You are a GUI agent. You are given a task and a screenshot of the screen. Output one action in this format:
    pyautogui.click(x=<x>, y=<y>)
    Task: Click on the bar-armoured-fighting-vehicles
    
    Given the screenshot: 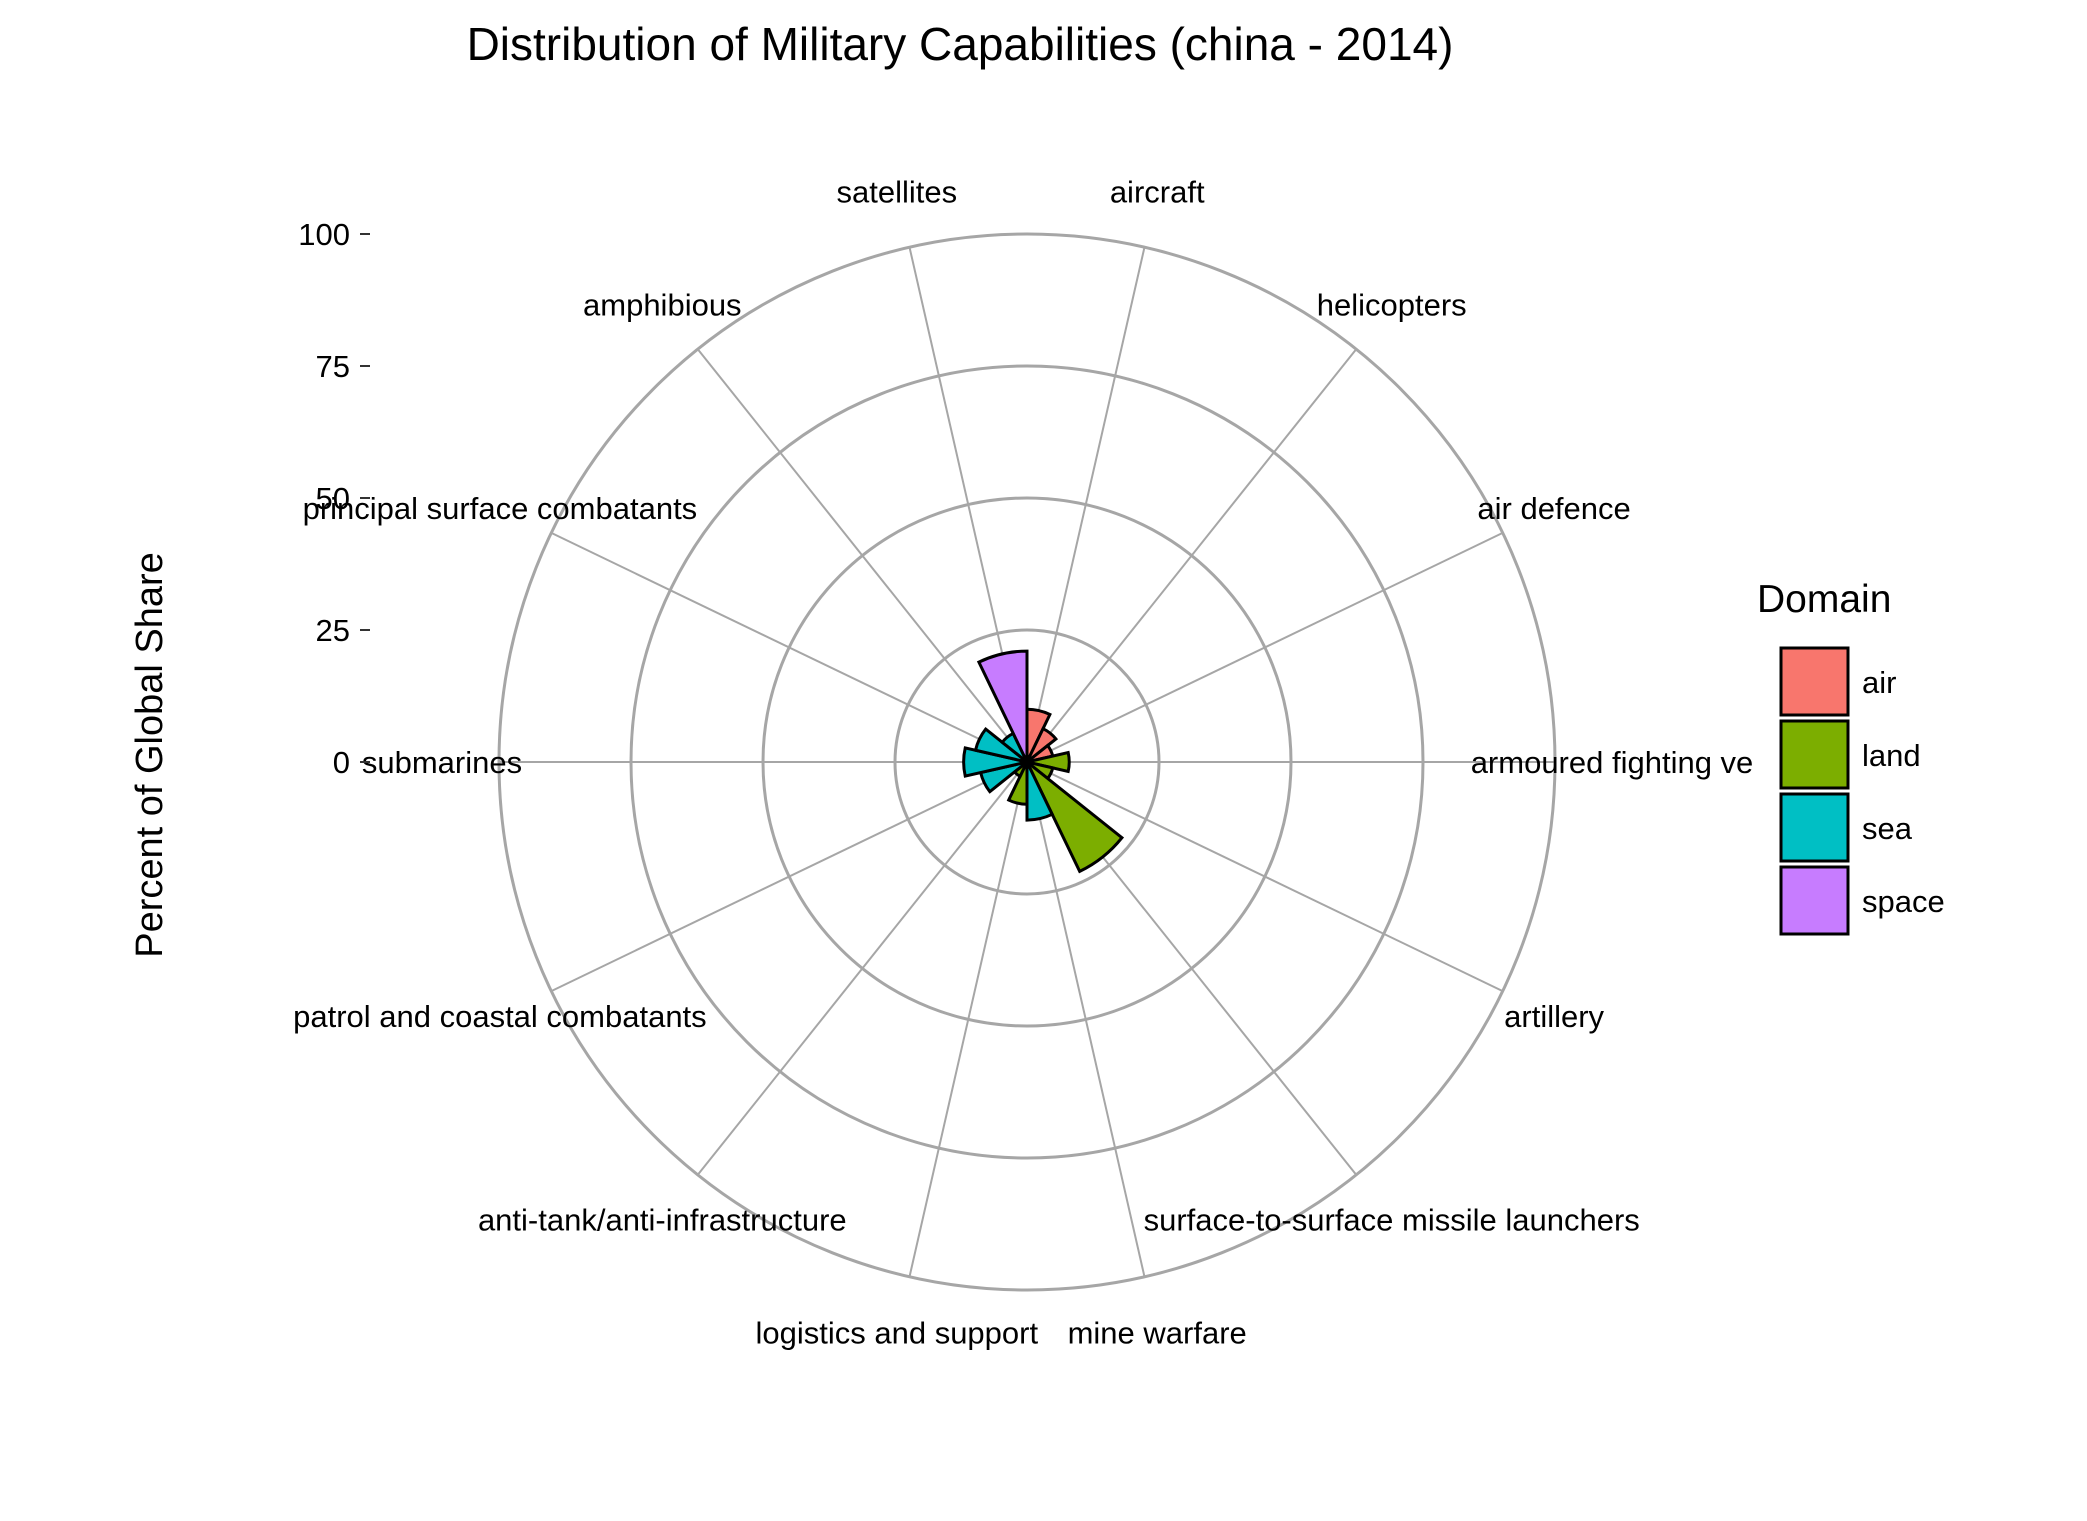 What is the action you would take?
    pyautogui.click(x=1048, y=762)
    